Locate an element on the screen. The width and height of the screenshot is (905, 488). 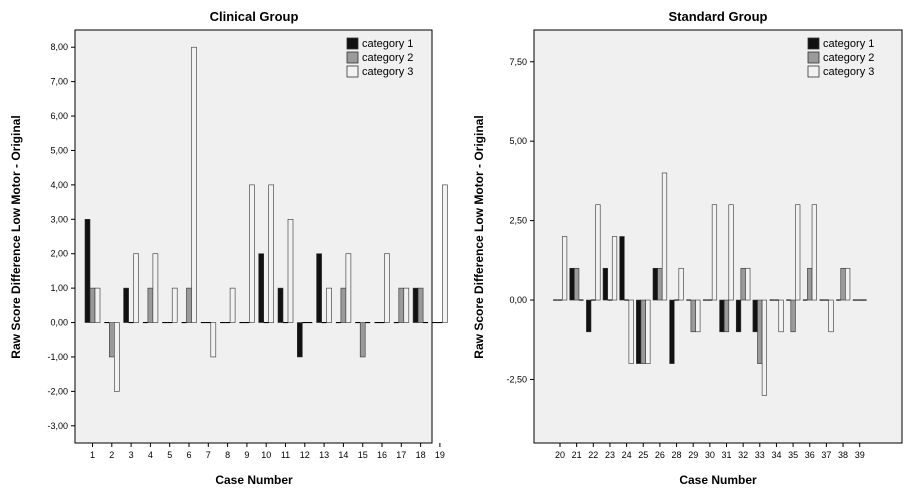
y-tick-label: -3,00 is located at coordinates (57, 426).